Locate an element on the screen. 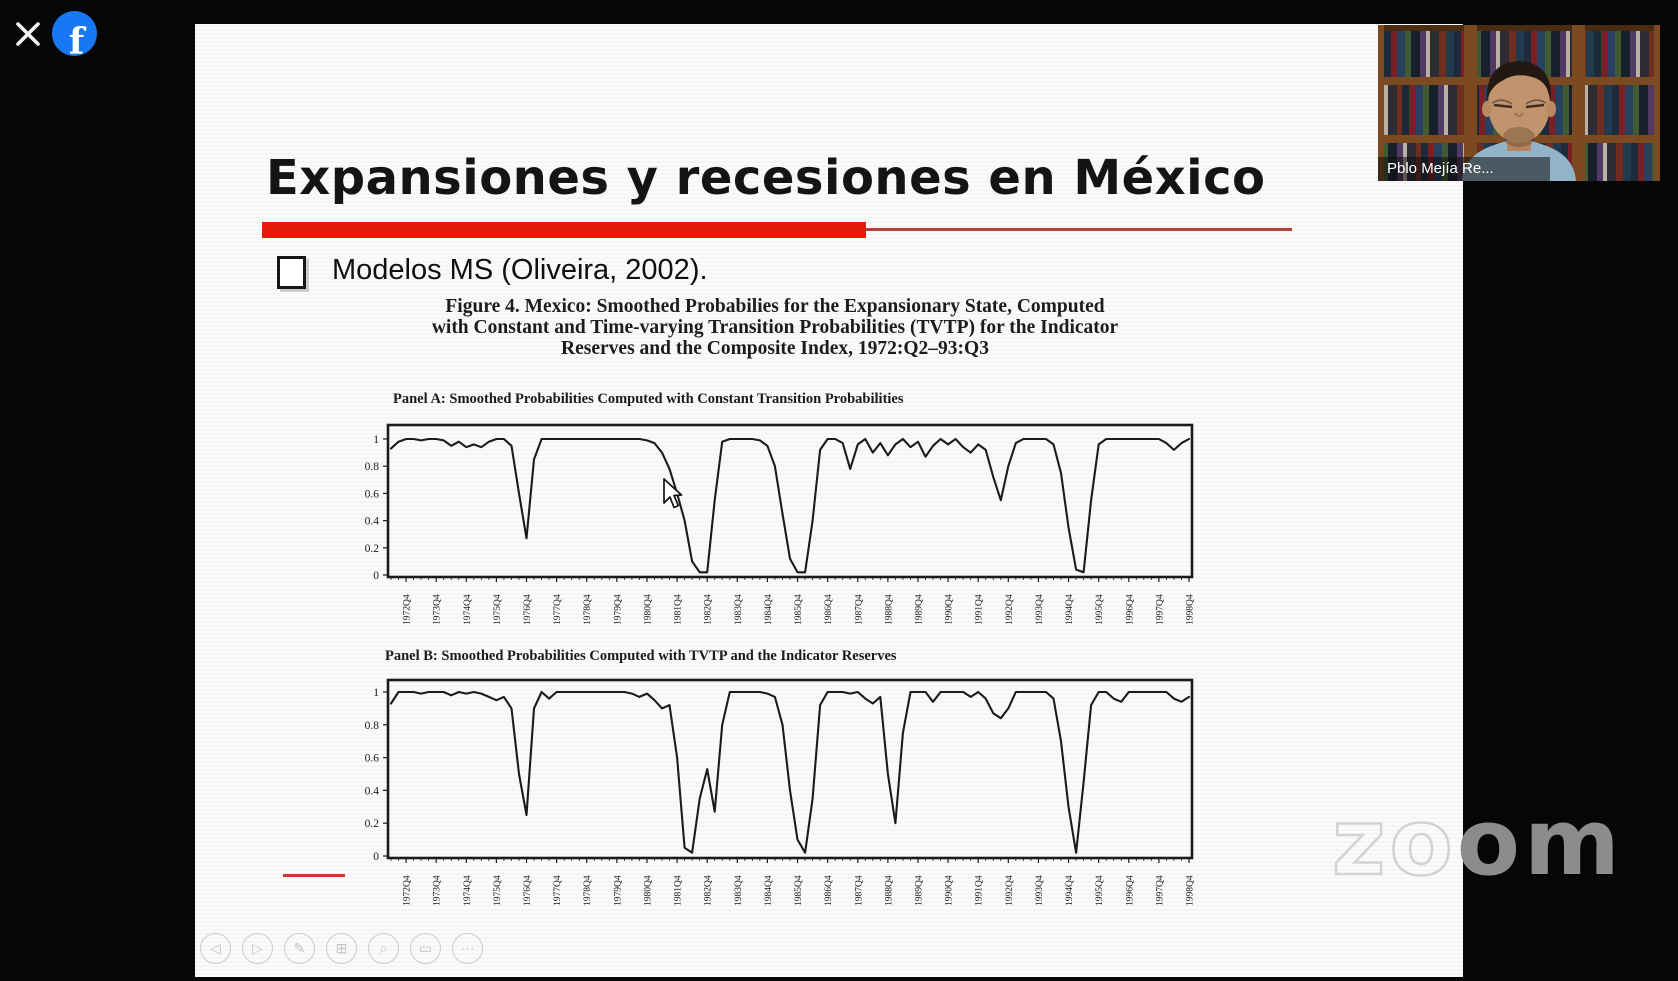 This screenshot has height=981, width=1678. slide-sorter-button: ⊞ is located at coordinates (341, 948).